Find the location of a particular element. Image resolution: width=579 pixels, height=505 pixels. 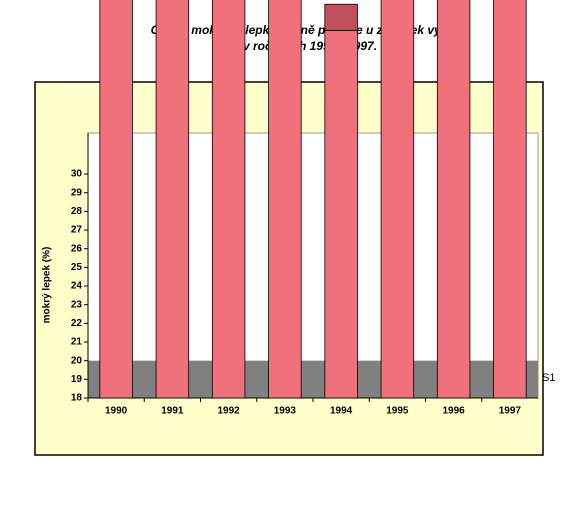

y-tick-label: 20 is located at coordinates (77, 360).